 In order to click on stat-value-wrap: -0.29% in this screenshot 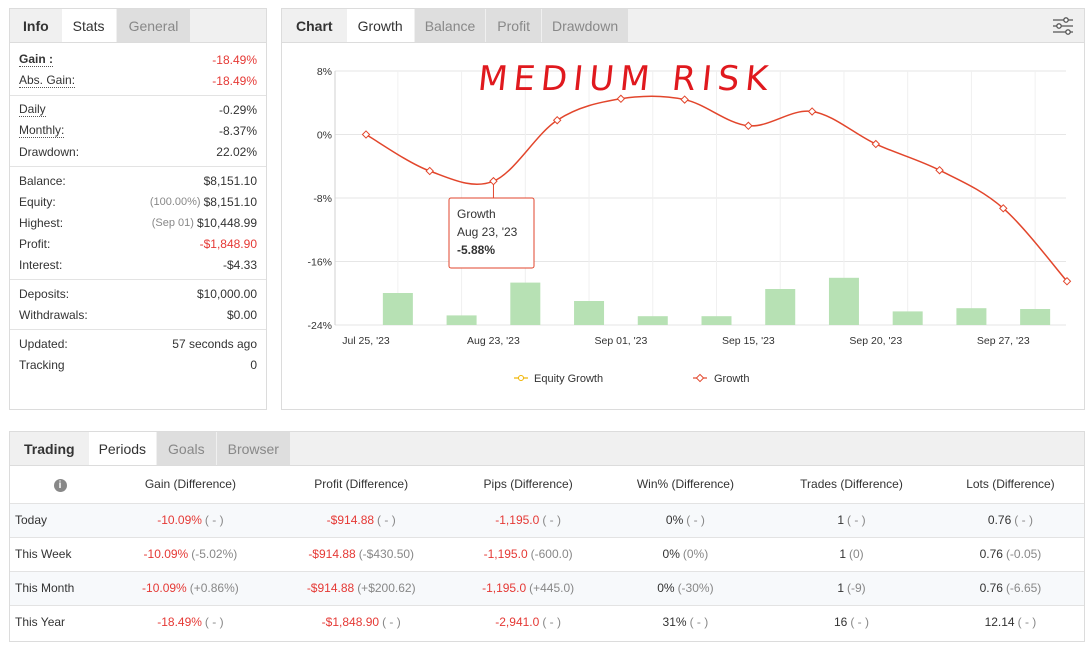, I will do `click(238, 110)`.